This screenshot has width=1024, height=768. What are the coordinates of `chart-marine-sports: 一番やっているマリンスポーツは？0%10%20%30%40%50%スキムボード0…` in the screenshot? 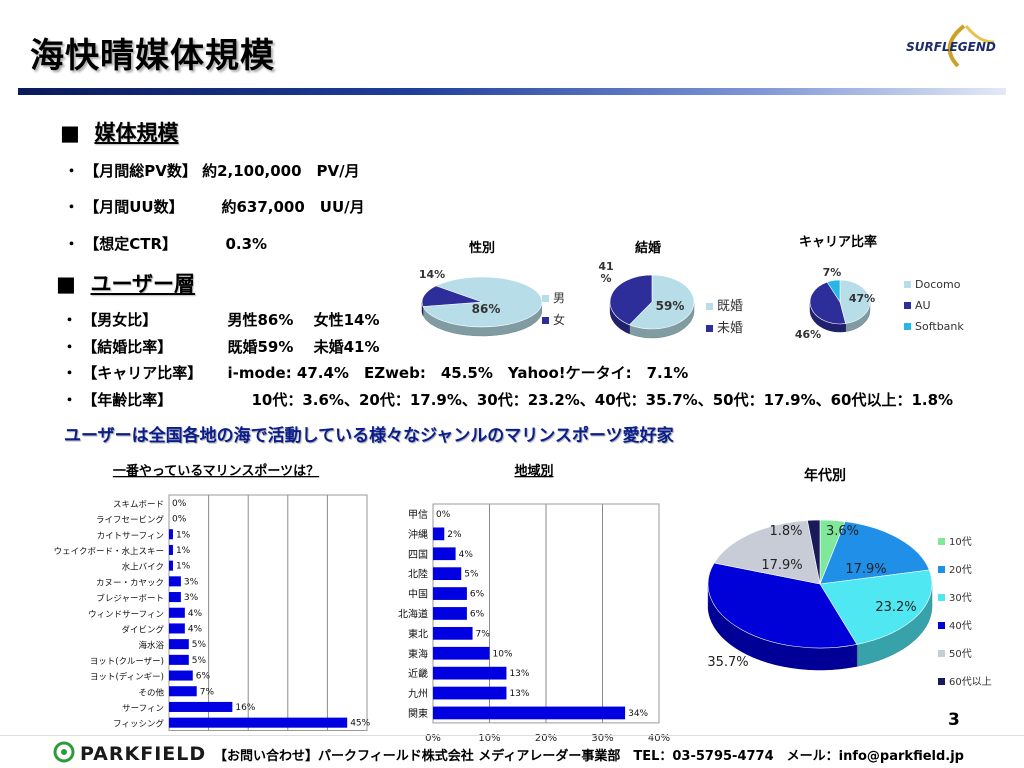 It's located at (212, 597).